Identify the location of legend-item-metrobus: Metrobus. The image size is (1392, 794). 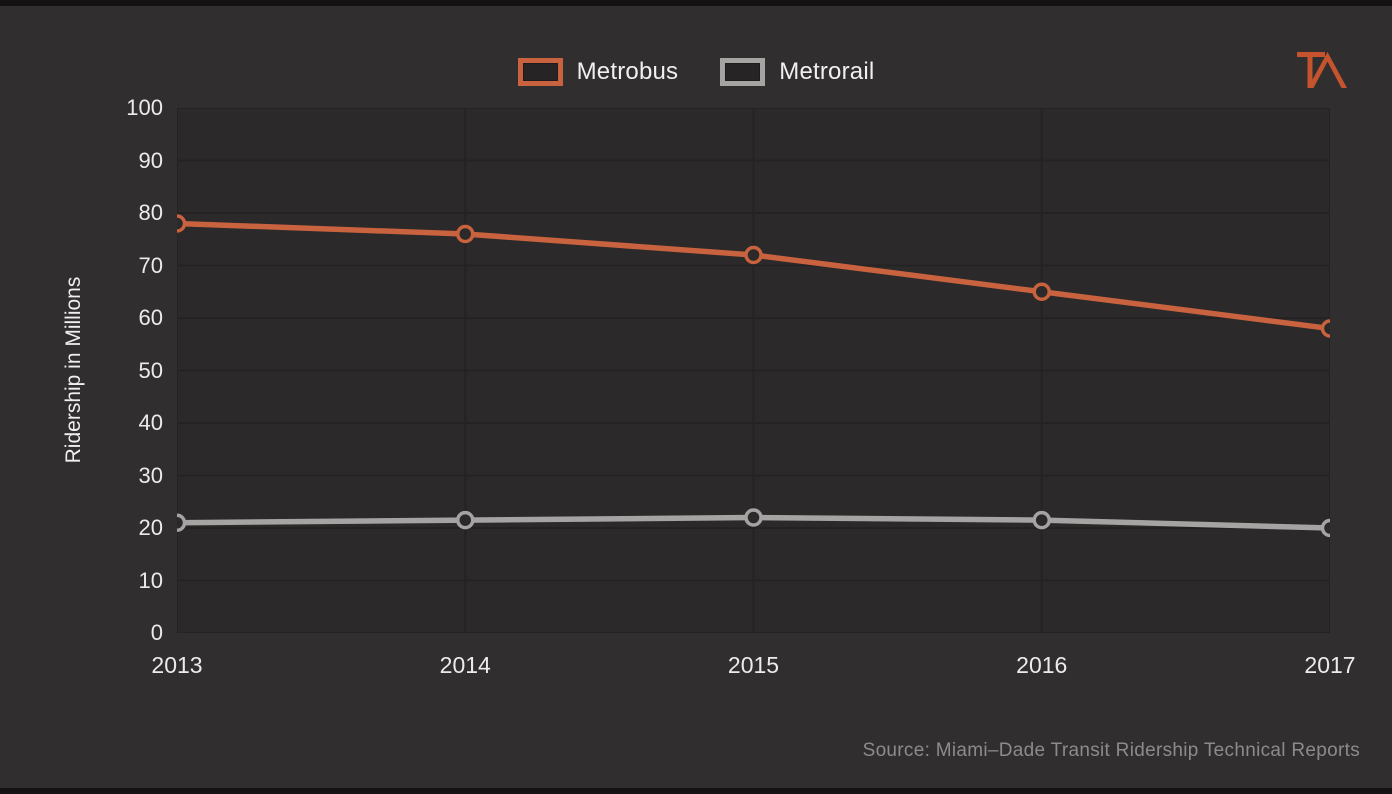
(598, 72).